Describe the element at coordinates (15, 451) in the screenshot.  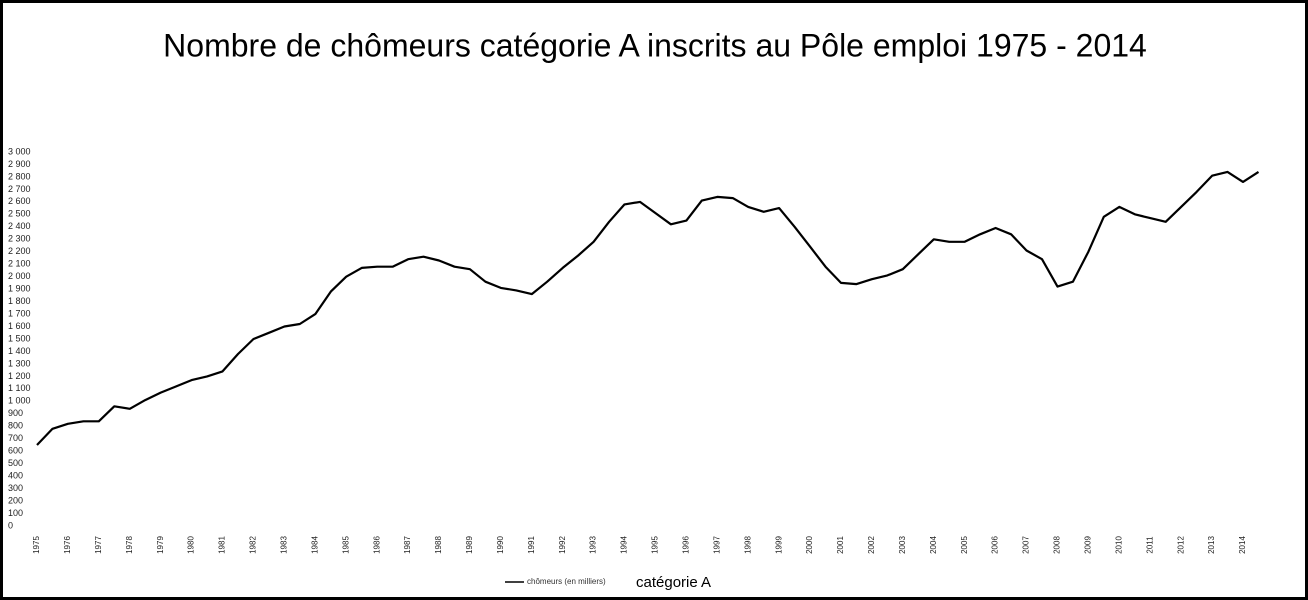
I see `y-tick-label: 600` at that location.